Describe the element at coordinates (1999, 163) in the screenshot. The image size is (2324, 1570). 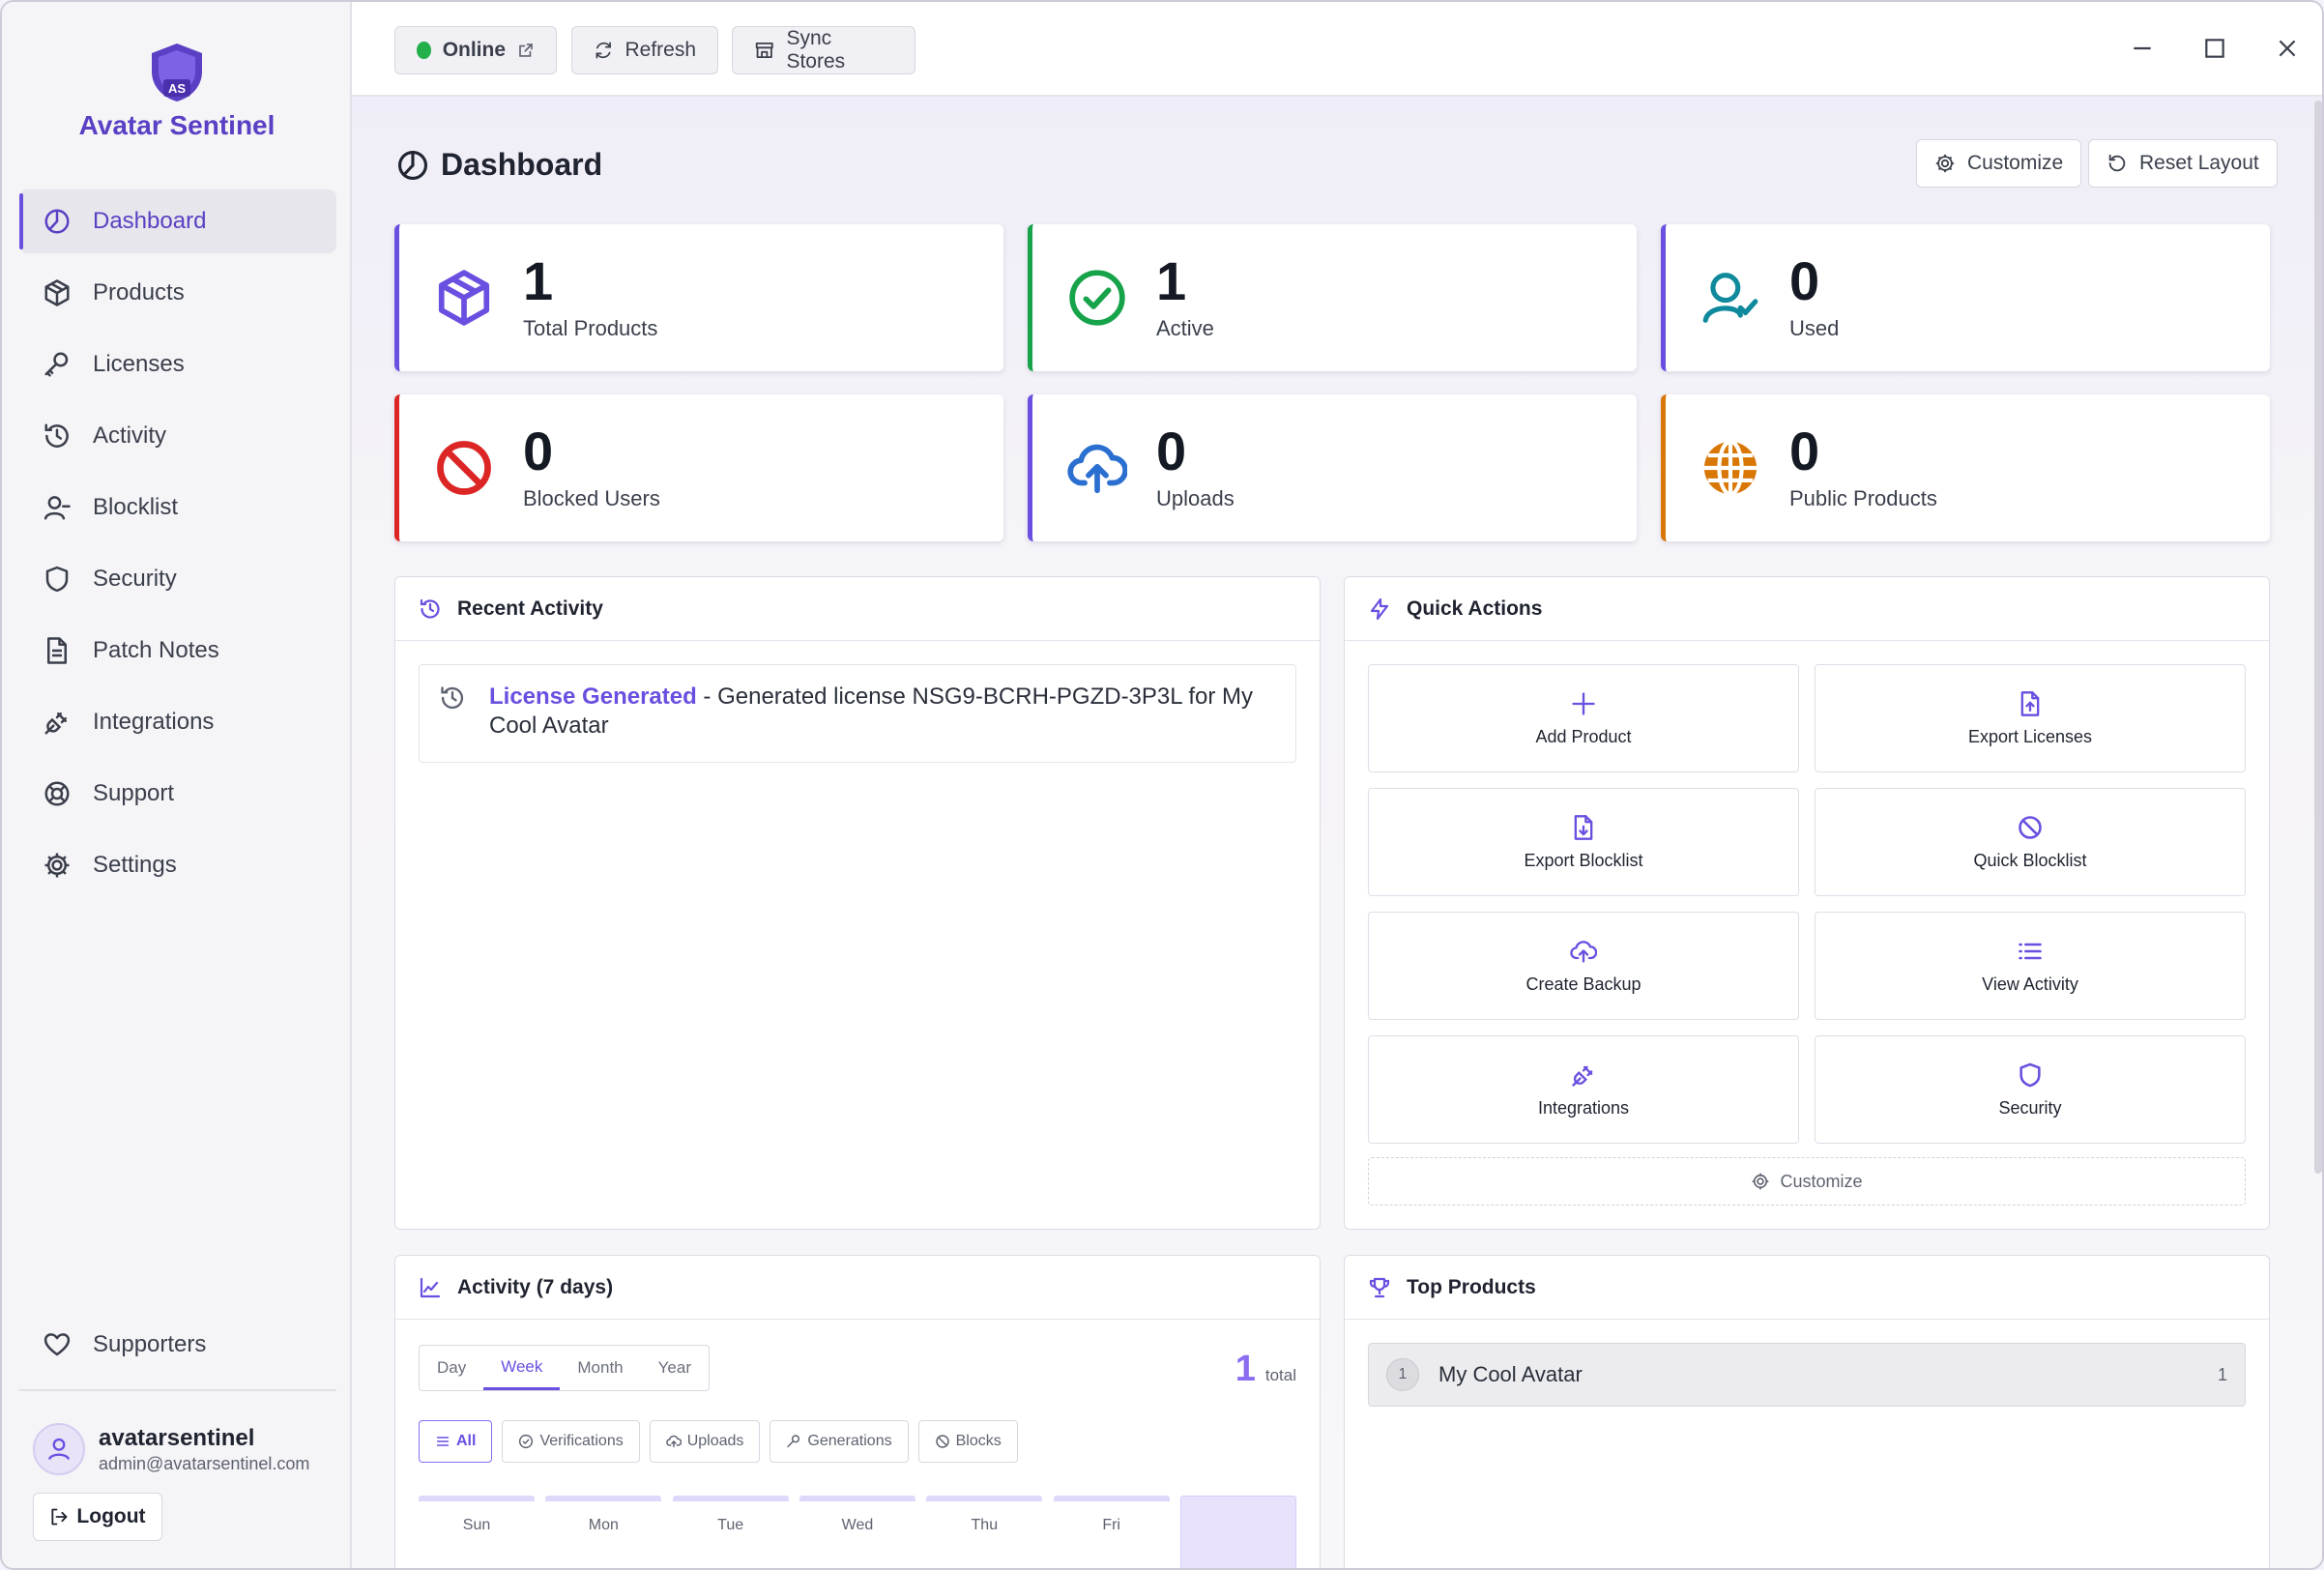
I see `customize-button: Customize` at that location.